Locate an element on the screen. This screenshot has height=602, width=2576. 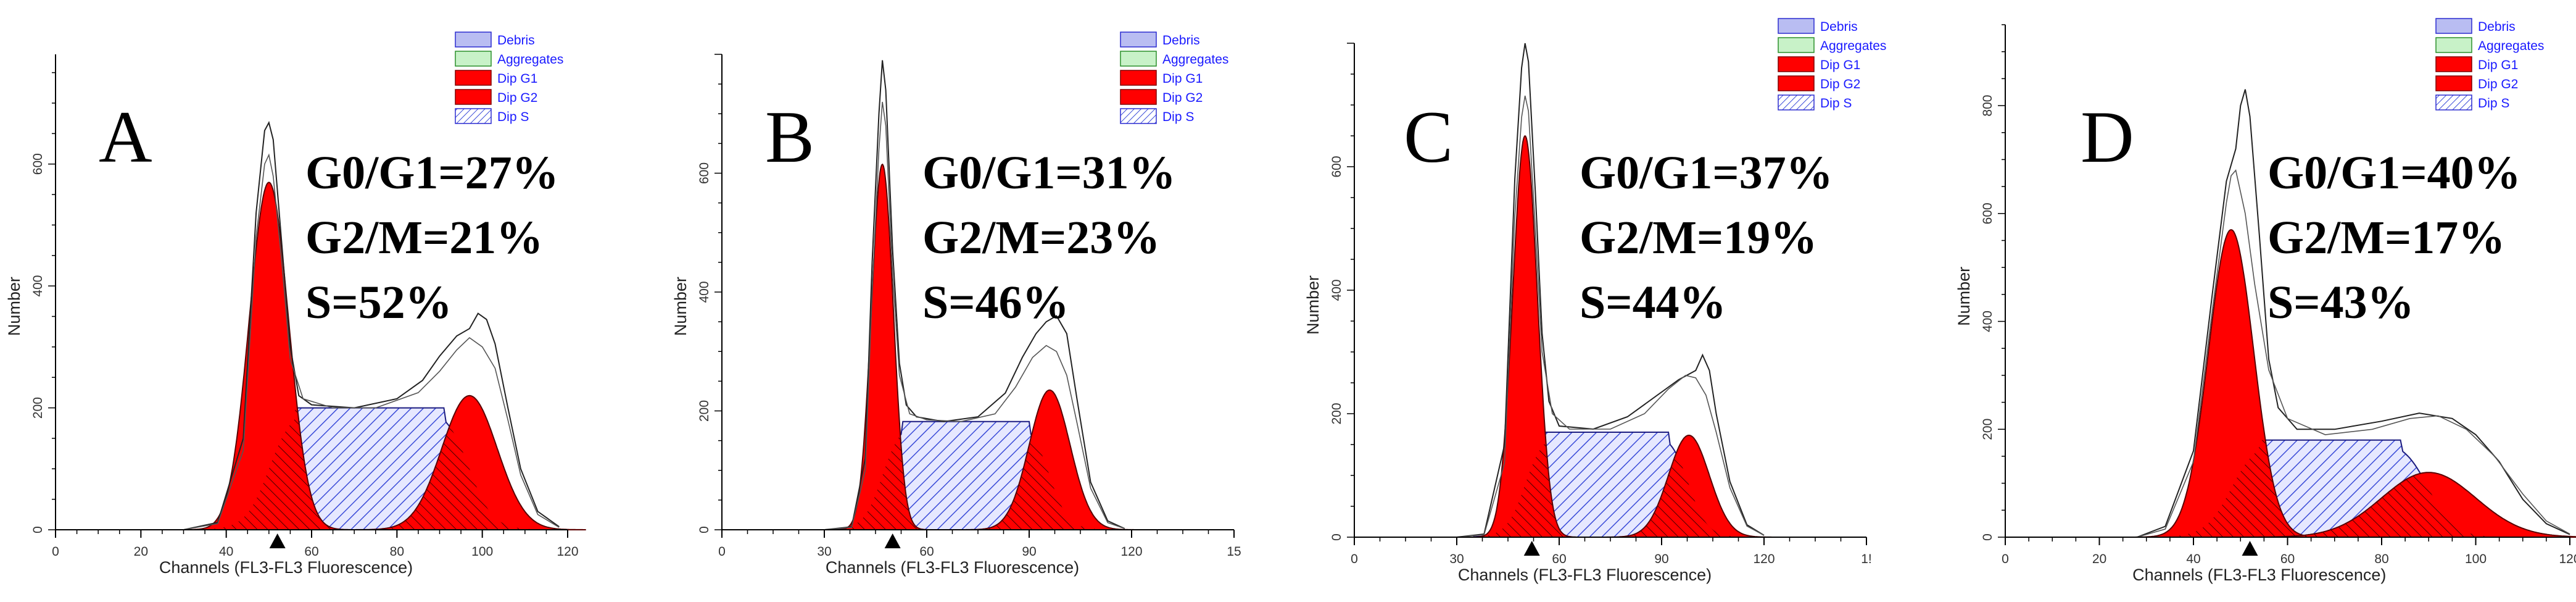
panel-letter: C is located at coordinates (1428, 137).